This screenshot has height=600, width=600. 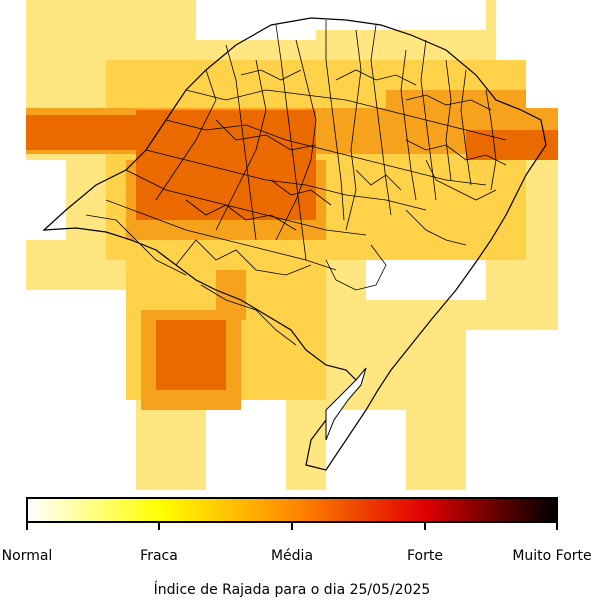 I want to click on legend-label-fraca: Fraca, so click(x=159, y=556).